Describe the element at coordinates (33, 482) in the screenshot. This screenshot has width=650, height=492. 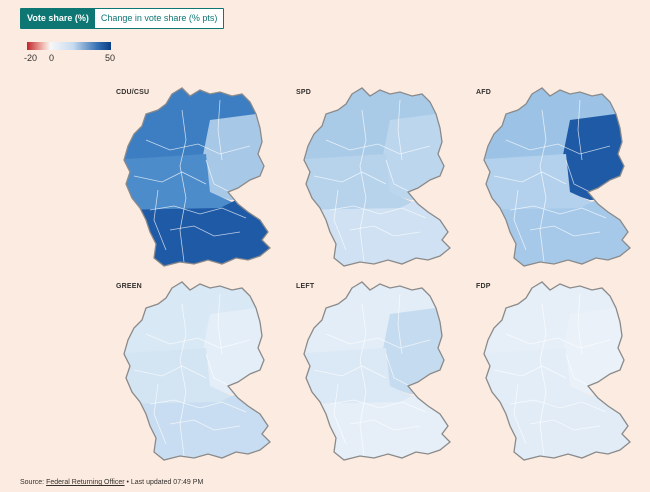
I see `source-prefix: Source:` at that location.